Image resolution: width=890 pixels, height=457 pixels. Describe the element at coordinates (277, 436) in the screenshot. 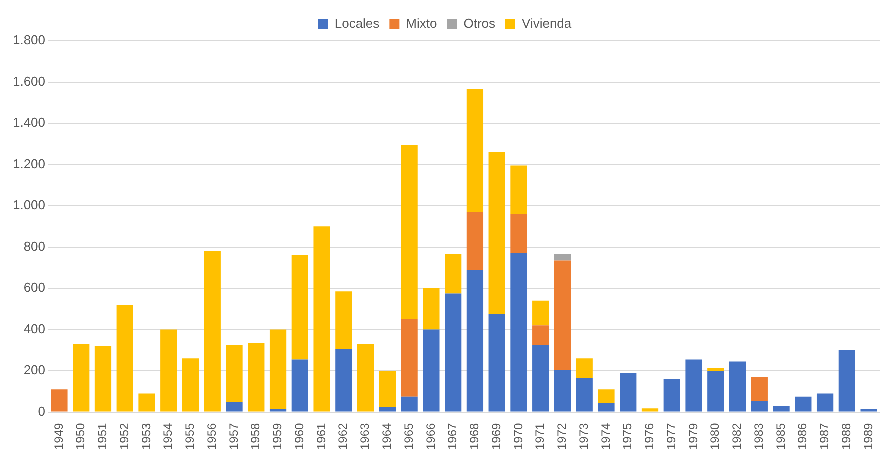

I see `x-tick-label: 1959` at that location.